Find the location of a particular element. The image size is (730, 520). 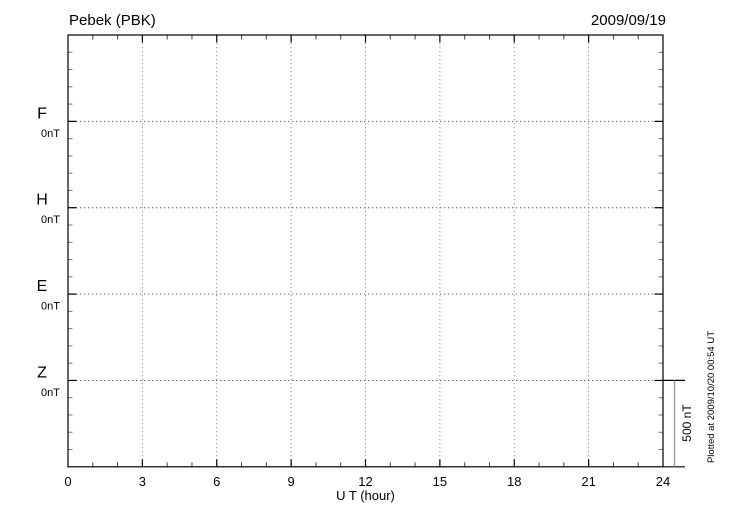

channel-label-h: H is located at coordinates (42, 200).